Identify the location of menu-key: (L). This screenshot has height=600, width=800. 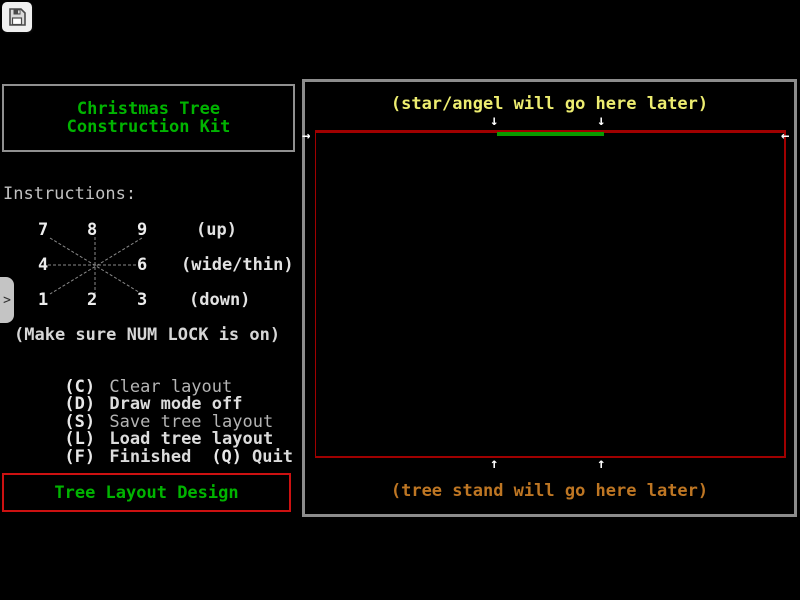
(80, 439).